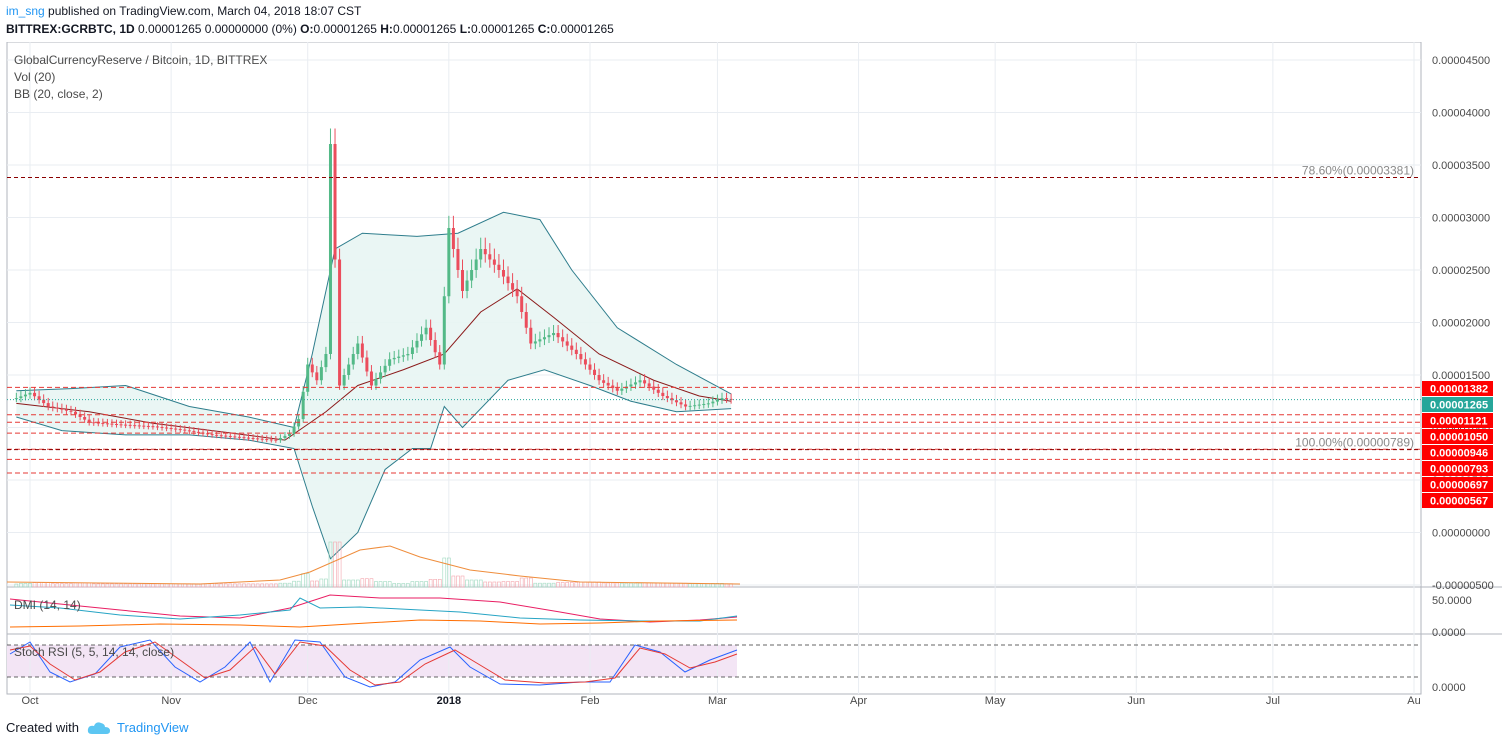 The width and height of the screenshot is (1502, 746). What do you see at coordinates (1273, 701) in the screenshot?
I see `x-axis-label: Jul` at bounding box center [1273, 701].